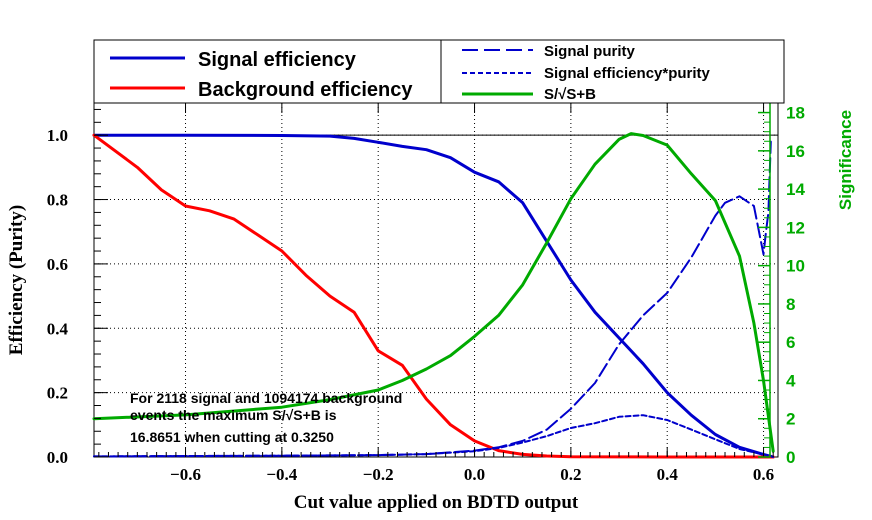  Describe the element at coordinates (378, 474) in the screenshot. I see `x-tick-label: −0.2` at that location.